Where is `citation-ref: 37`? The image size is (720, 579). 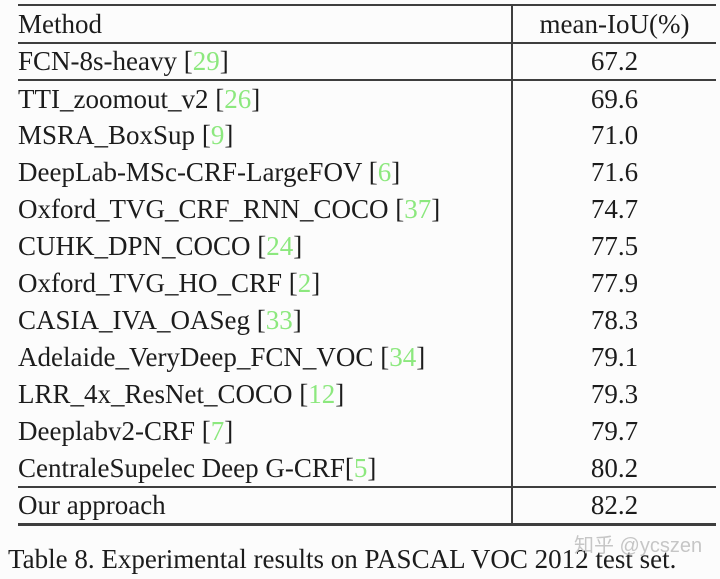 citation-ref: 37 is located at coordinates (418, 209).